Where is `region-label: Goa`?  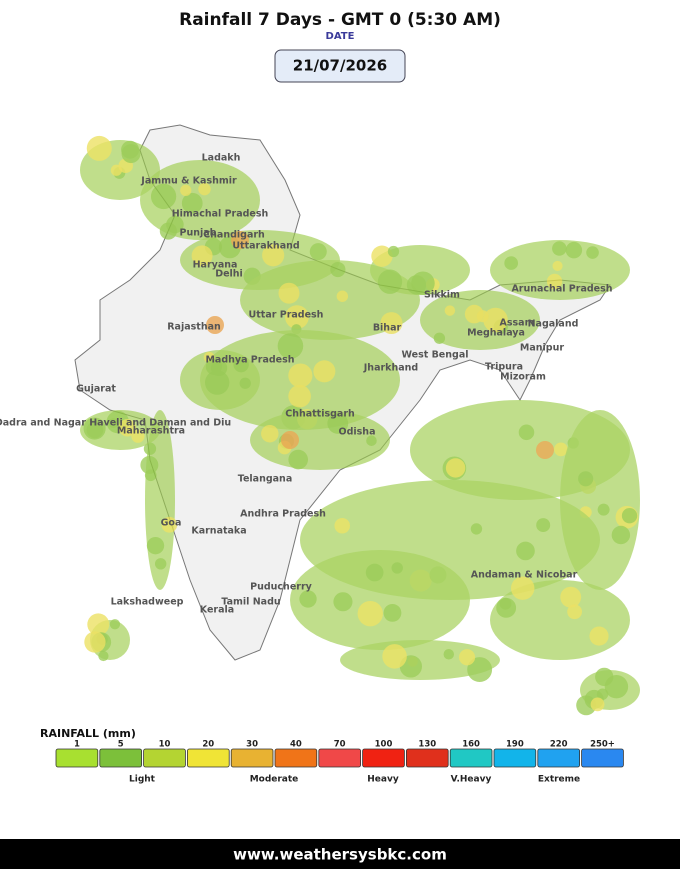
region-label: Goa is located at coordinates (171, 523).